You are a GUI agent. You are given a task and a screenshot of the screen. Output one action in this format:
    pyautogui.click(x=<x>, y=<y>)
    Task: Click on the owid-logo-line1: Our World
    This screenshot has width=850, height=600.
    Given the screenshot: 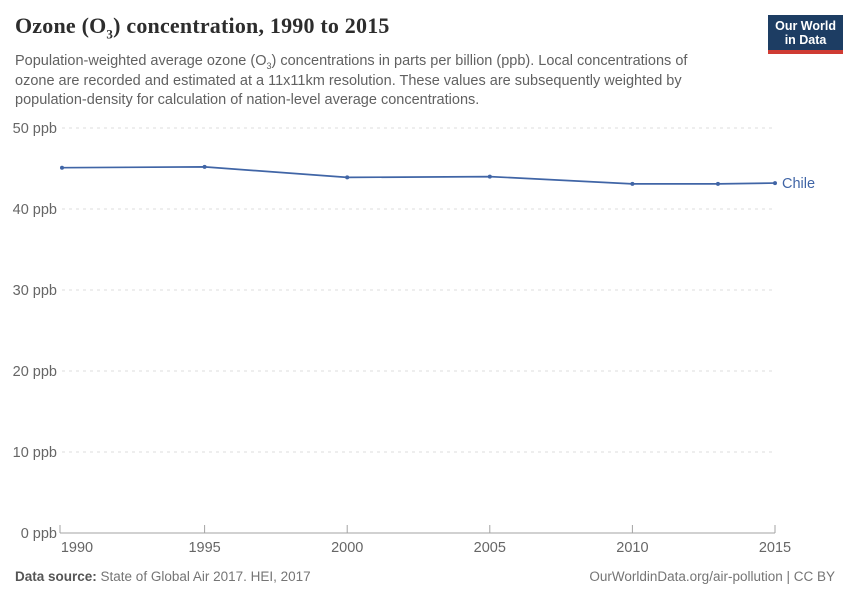 What is the action you would take?
    pyautogui.click(x=805, y=26)
    